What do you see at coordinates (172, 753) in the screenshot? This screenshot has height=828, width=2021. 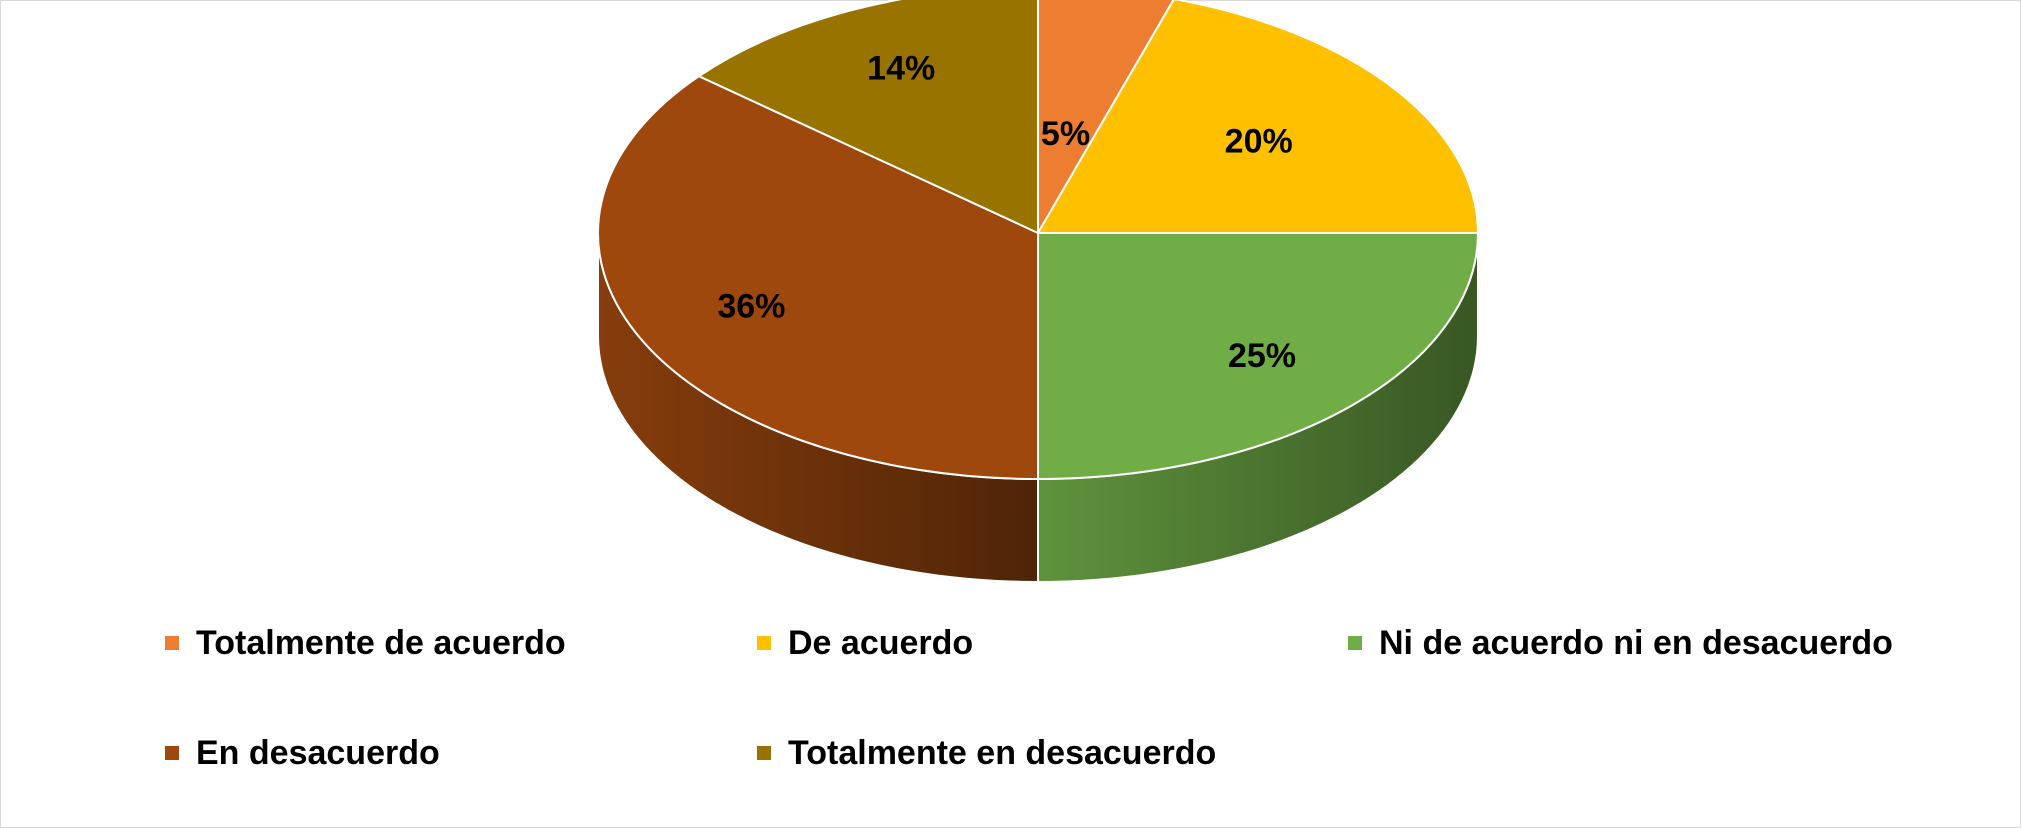 I see `legend-swatch-en-desacuerdo` at bounding box center [172, 753].